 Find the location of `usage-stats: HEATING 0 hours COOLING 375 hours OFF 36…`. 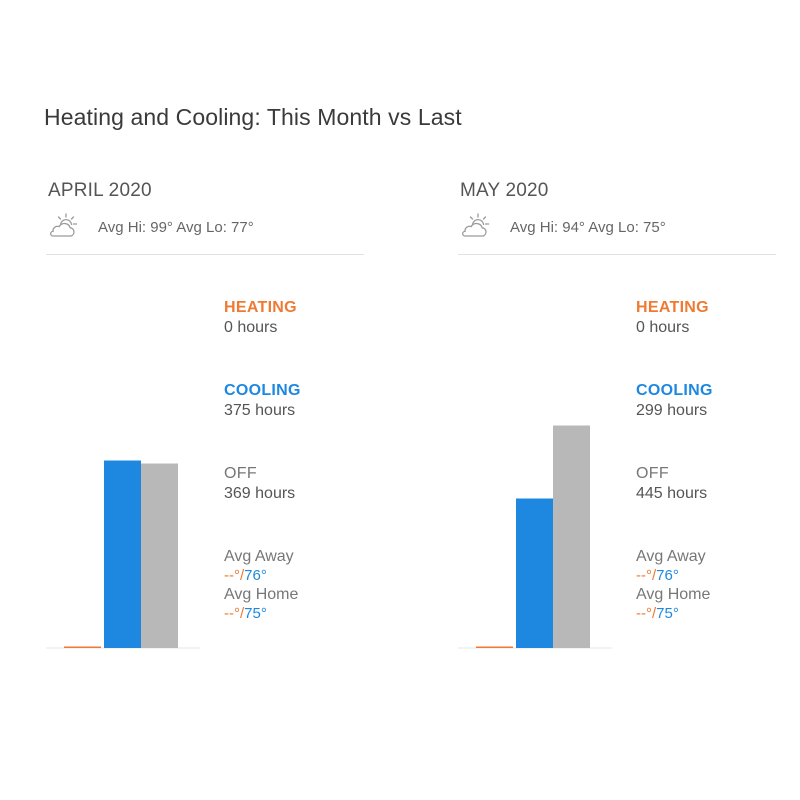

usage-stats: HEATING 0 hours COOLING 375 hours OFF 36… is located at coordinates (299, 460).